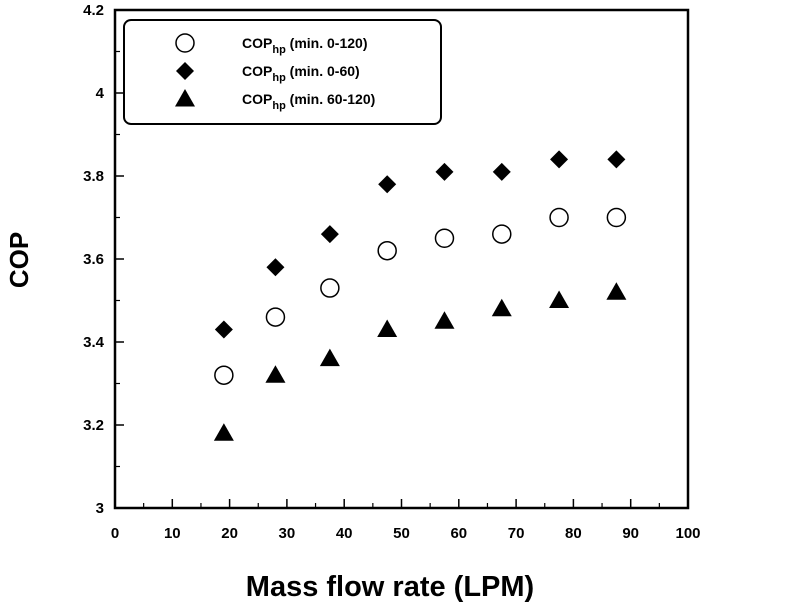 The height and width of the screenshot is (603, 798). What do you see at coordinates (229, 533) in the screenshot?
I see `x-tick-label: 20` at bounding box center [229, 533].